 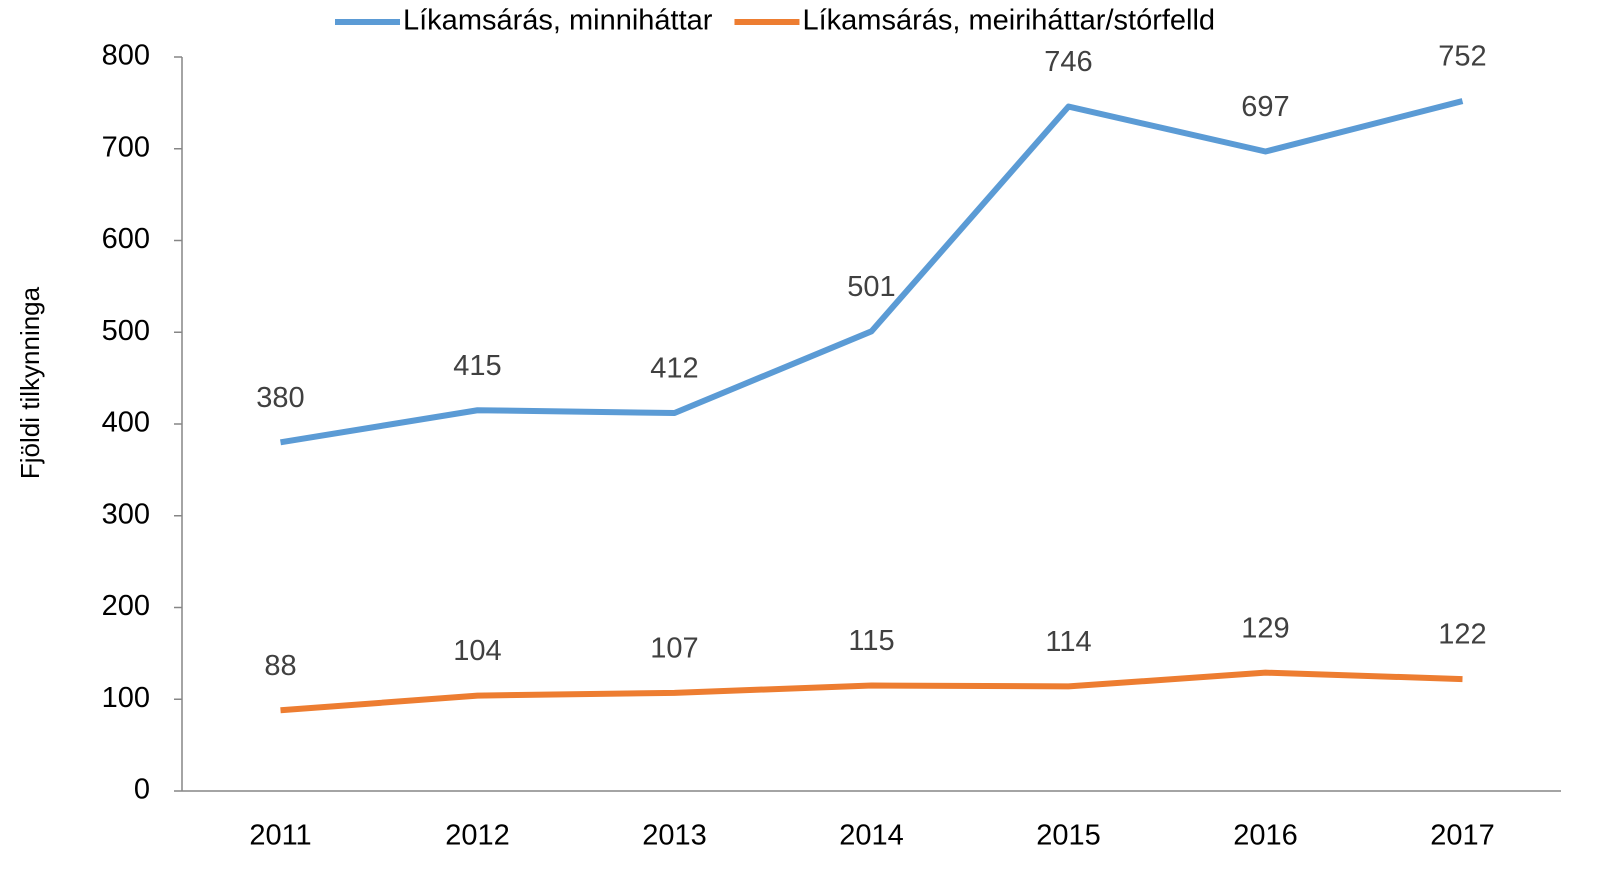 I want to click on data-label: 88, so click(x=280, y=666).